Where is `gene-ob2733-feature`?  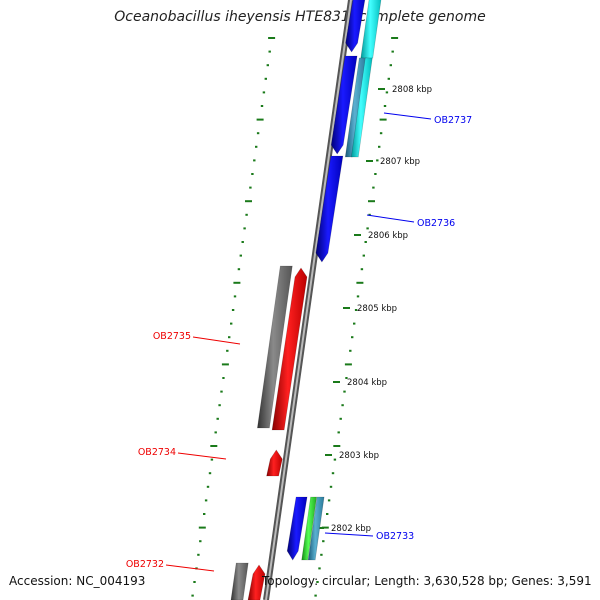
gene-ob2733-feature is located at coordinates (309, 528).